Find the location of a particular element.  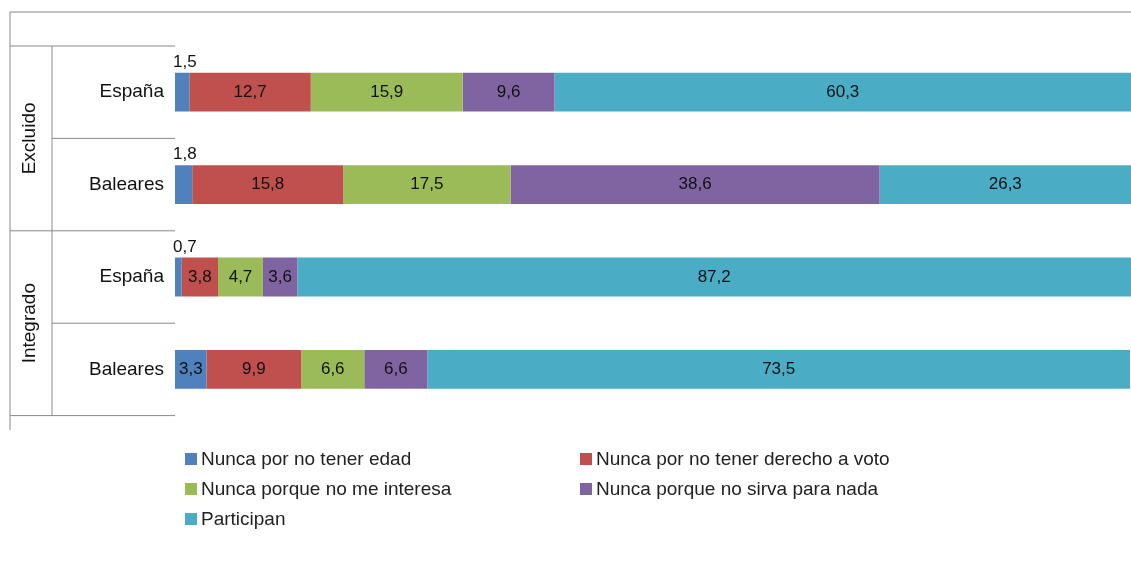

data-label: 26,3 is located at coordinates (1005, 184).